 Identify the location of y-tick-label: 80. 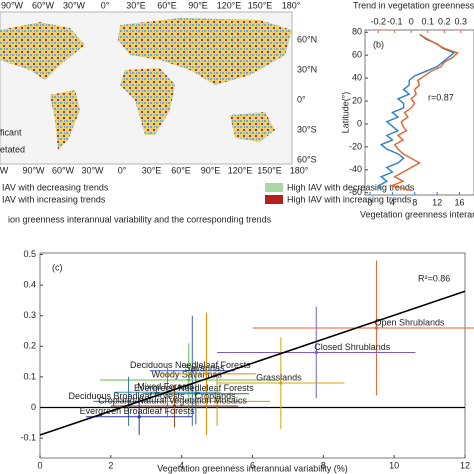
(357, 32).